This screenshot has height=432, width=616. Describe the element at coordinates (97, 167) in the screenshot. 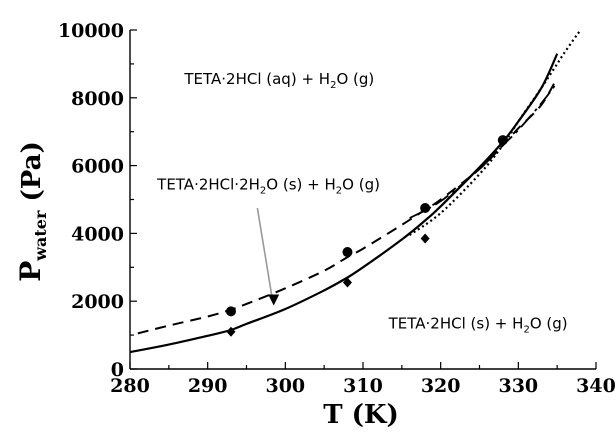

I see `y-tick-label: 6000` at that location.